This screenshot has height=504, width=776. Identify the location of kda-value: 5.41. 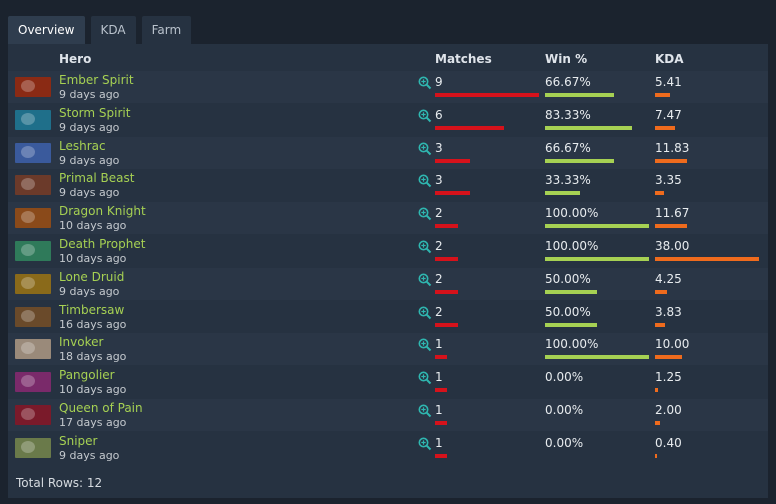
(668, 82).